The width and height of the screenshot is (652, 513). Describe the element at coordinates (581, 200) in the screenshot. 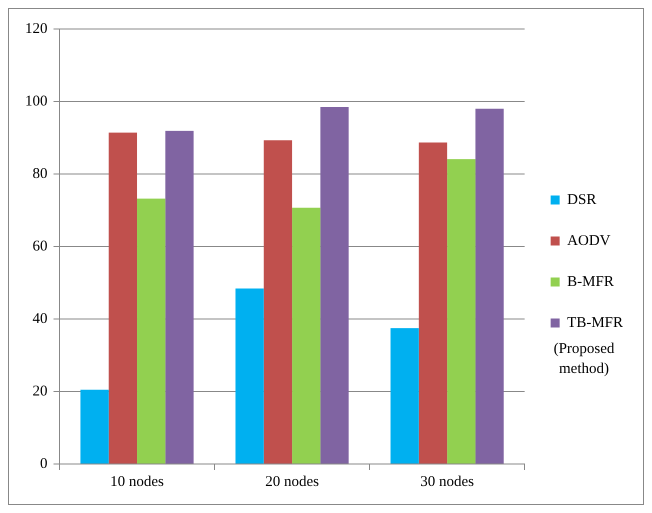

I see `legend-label: DSR` at that location.